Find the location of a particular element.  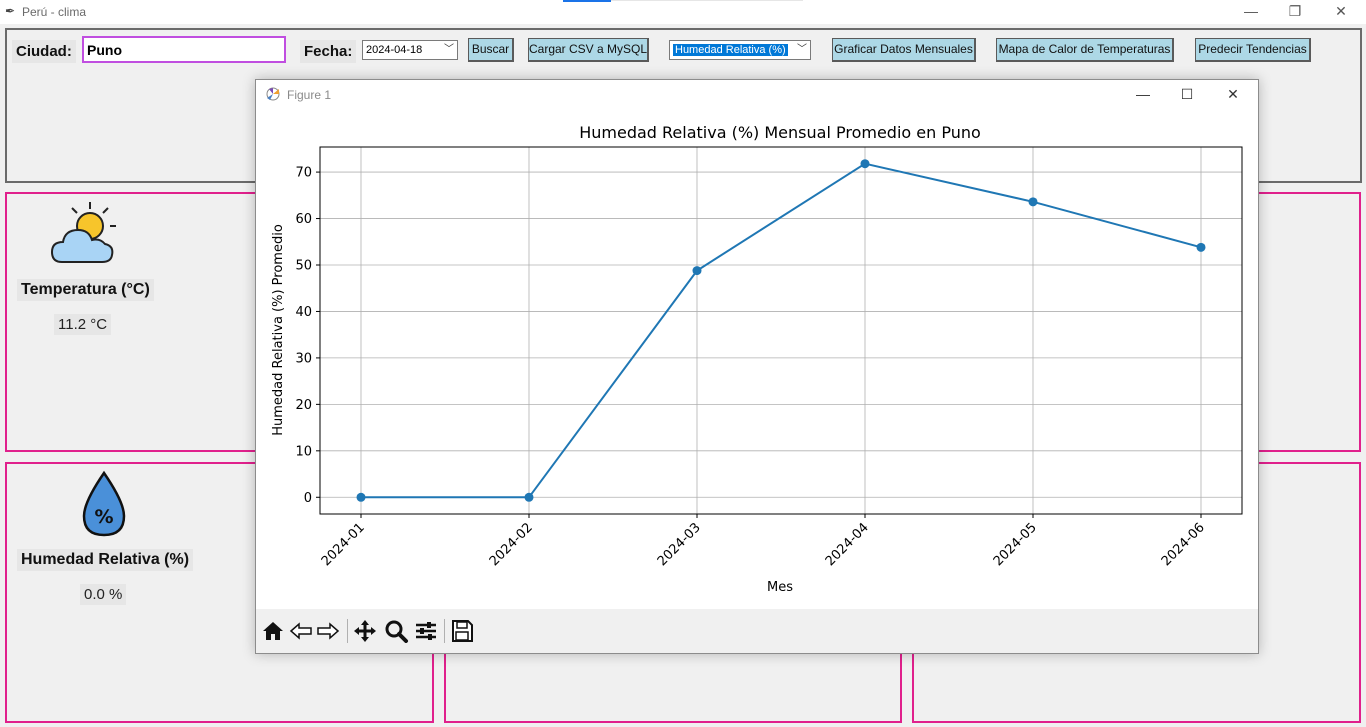

y-tick-label: 40 is located at coordinates (303, 312).